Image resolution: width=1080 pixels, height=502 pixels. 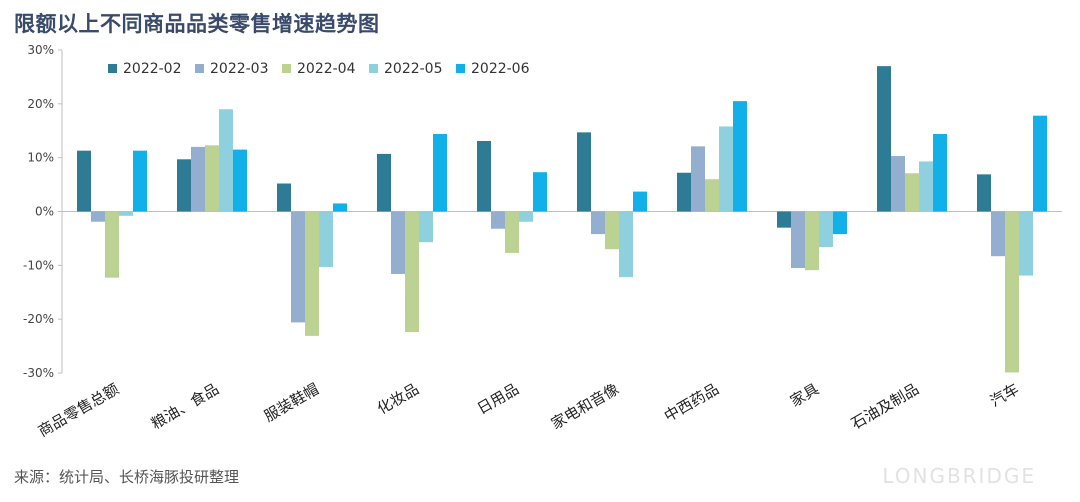 What do you see at coordinates (197, 24) in the screenshot?
I see `chart-title: 限额以上不同商品品类零售增速趋势图` at bounding box center [197, 24].